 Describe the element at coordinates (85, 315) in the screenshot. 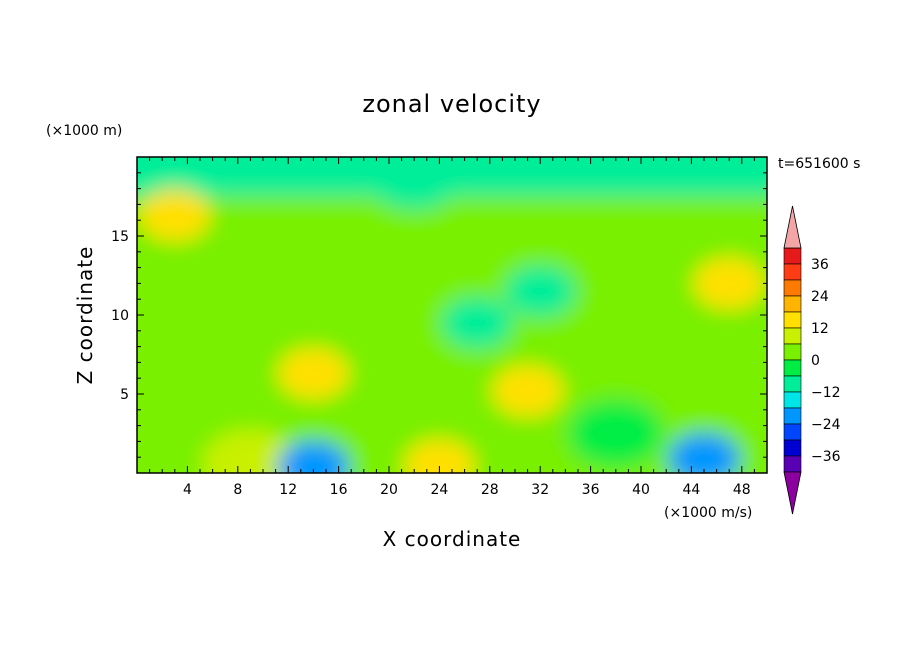

I see `y-axis-label: Z coordinate` at that location.